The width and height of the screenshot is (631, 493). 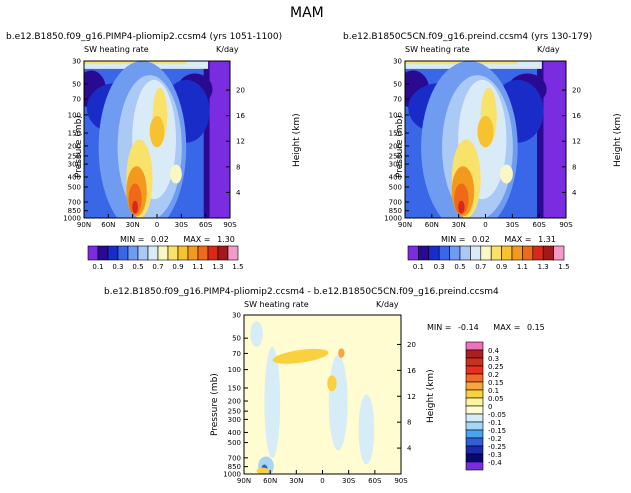 I want to click on panel-1-field, so click(x=157, y=139).